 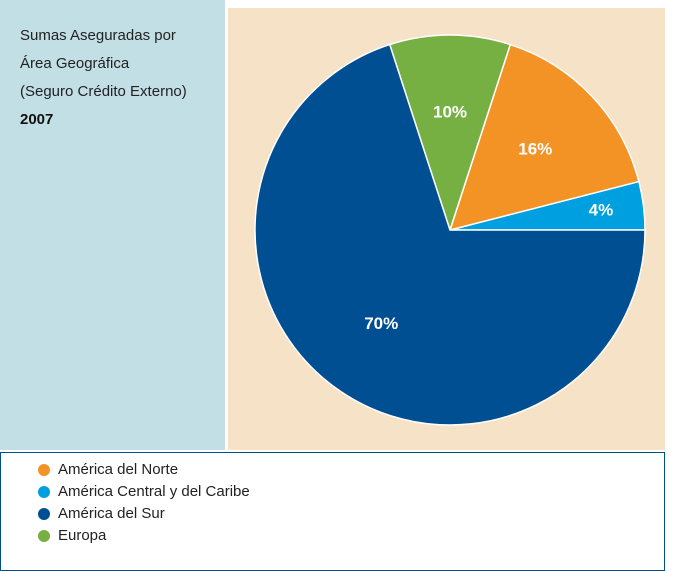 I want to click on chart-title: (Seguro Crédito Externo), so click(x=103, y=91).